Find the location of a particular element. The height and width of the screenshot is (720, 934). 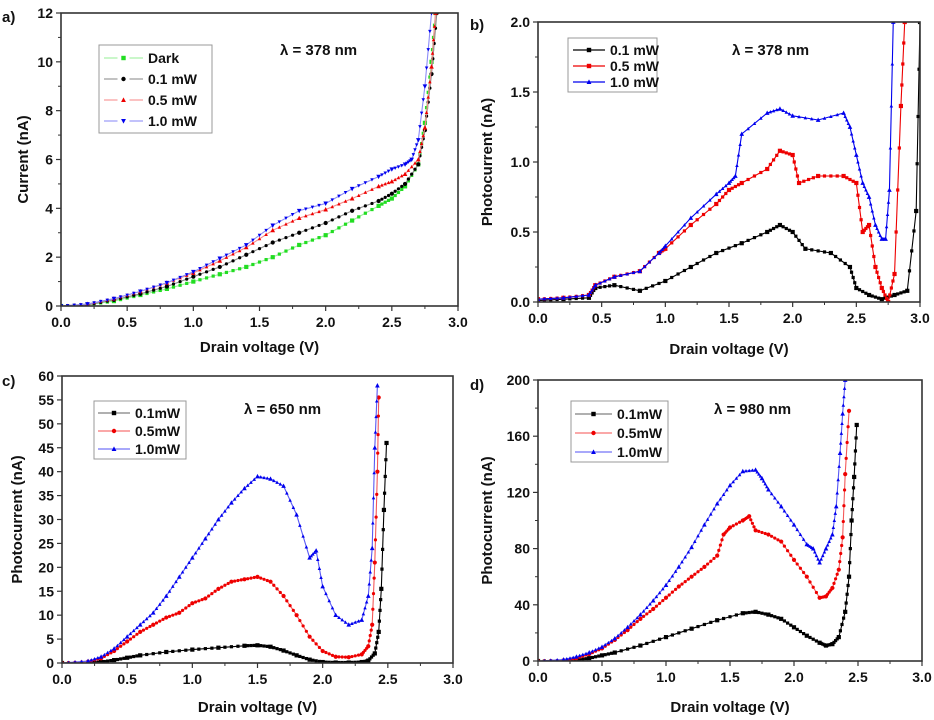

x-tick-label: 3.0 is located at coordinates (458, 322).